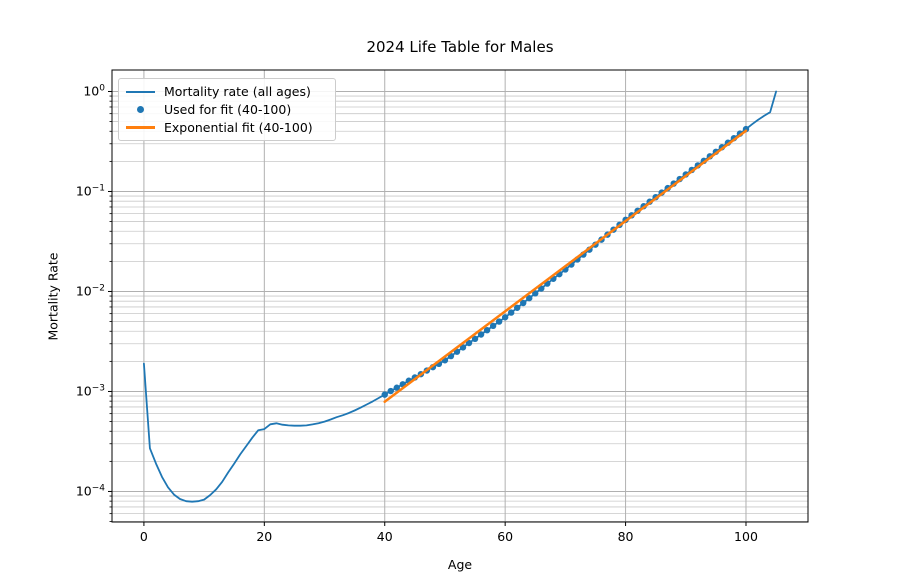  Describe the element at coordinates (505, 536) in the screenshot. I see `svg-text: 60` at that location.